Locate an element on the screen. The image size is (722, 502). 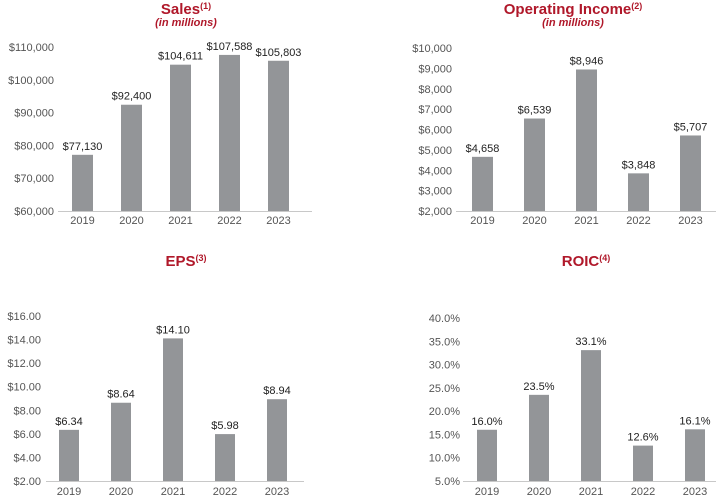
y-tick-label: $6,000 is located at coordinates (435, 131).